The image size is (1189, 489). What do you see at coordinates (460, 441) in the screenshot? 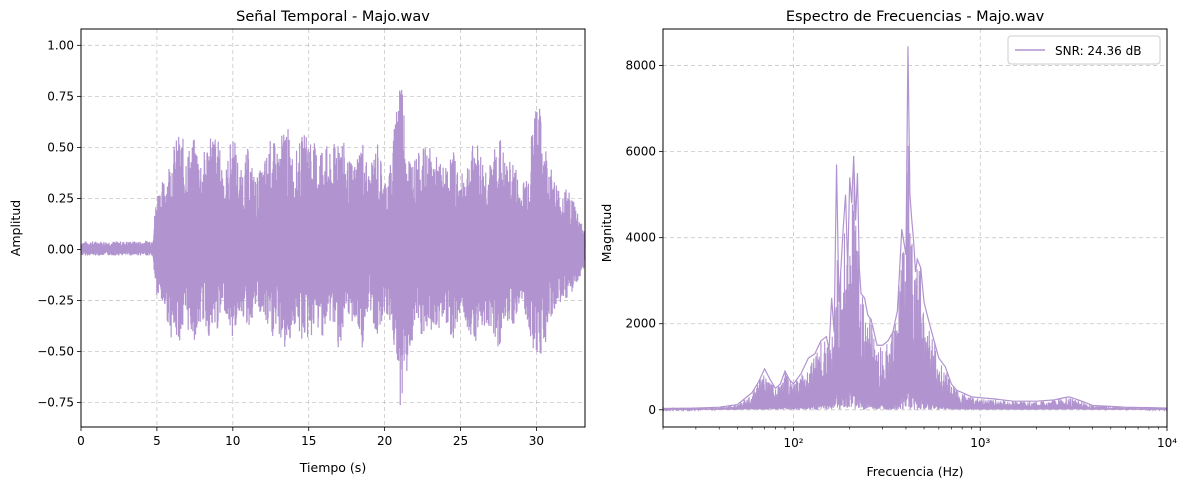
I see `time-x-tick-label: 25` at bounding box center [460, 441].